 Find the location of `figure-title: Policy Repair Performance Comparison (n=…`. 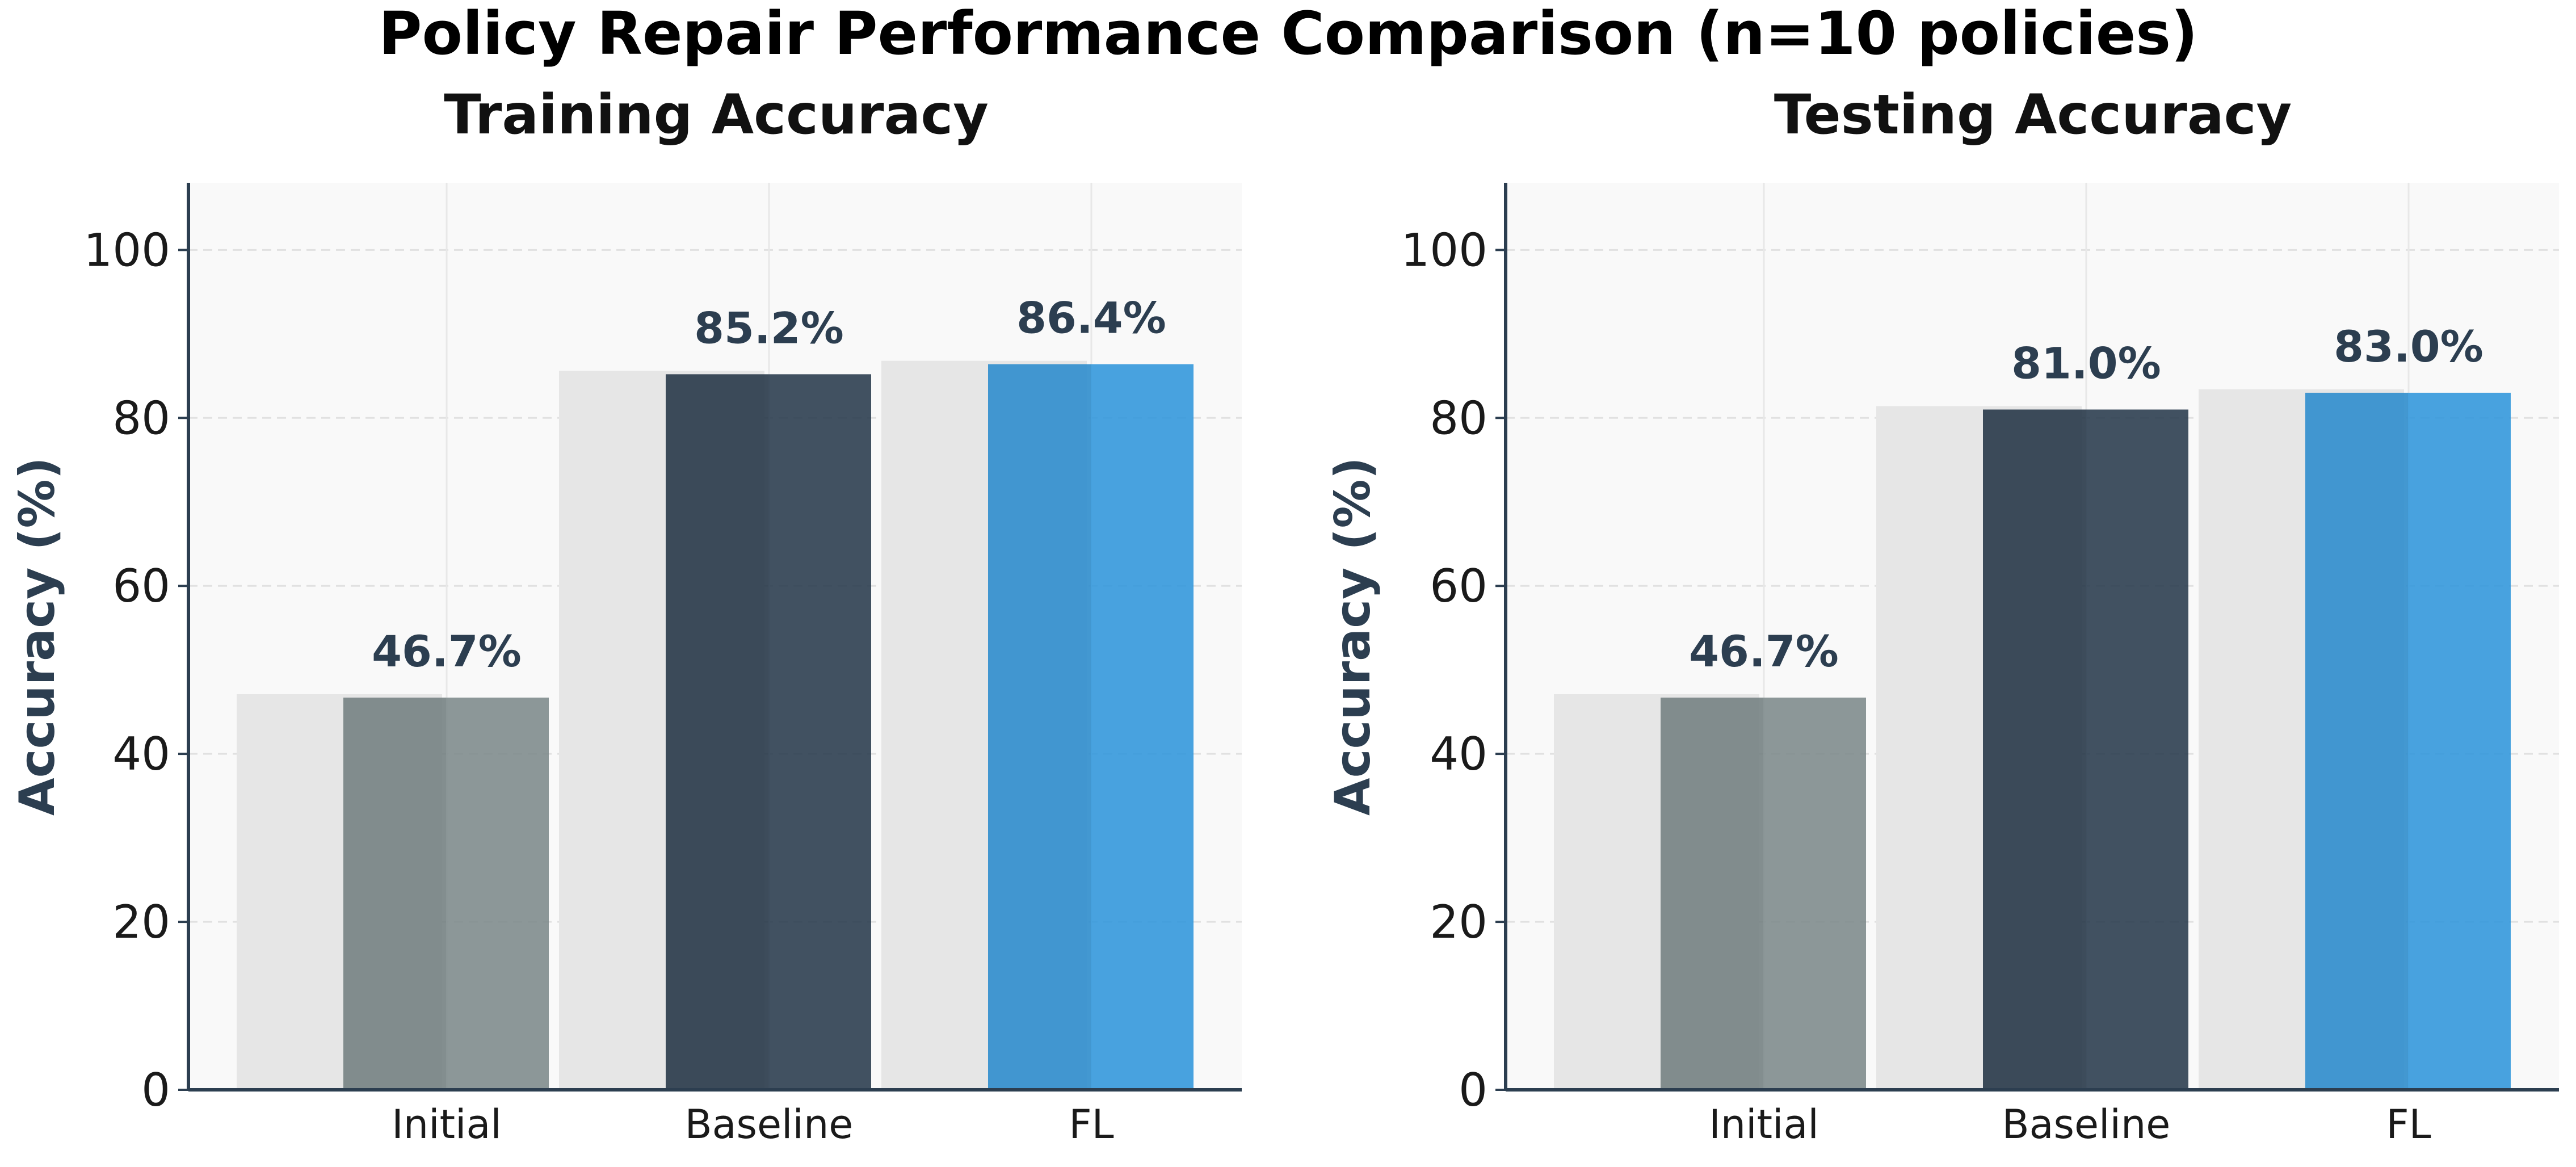

figure-title: Policy Repair Performance Comparison (n=… is located at coordinates (1288, 34).